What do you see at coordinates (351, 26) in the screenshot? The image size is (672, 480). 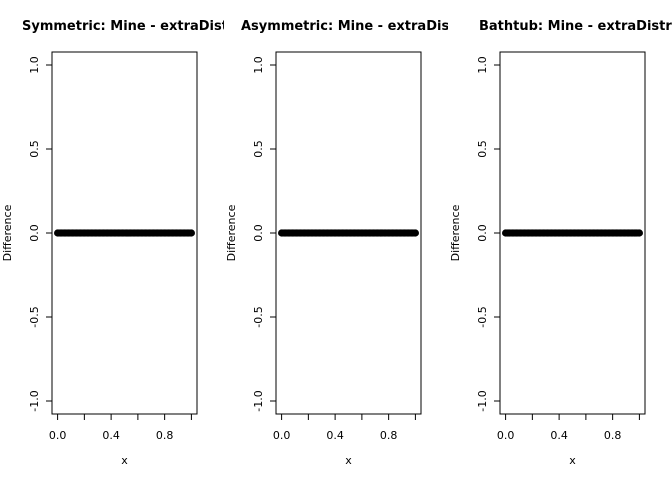 I see `chart-title: Asymmetric: Mine - extraDistr` at bounding box center [351, 26].